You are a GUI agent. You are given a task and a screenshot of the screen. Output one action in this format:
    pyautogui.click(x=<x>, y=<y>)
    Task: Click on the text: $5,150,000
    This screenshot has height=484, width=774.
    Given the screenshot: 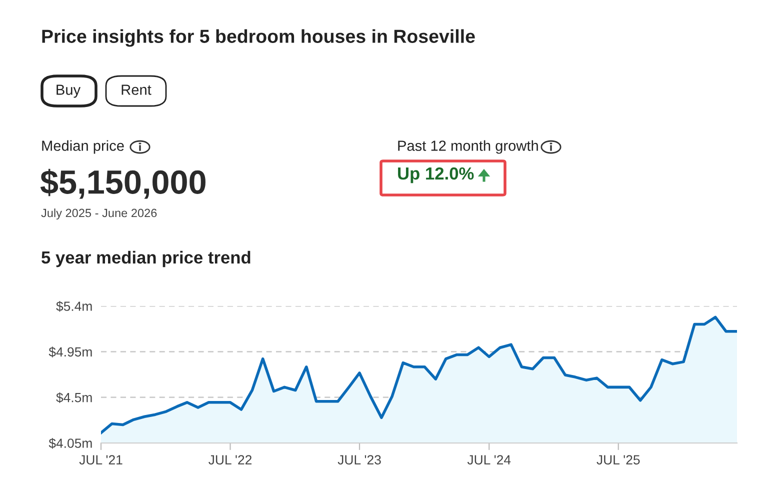 What is the action you would take?
    pyautogui.click(x=123, y=183)
    